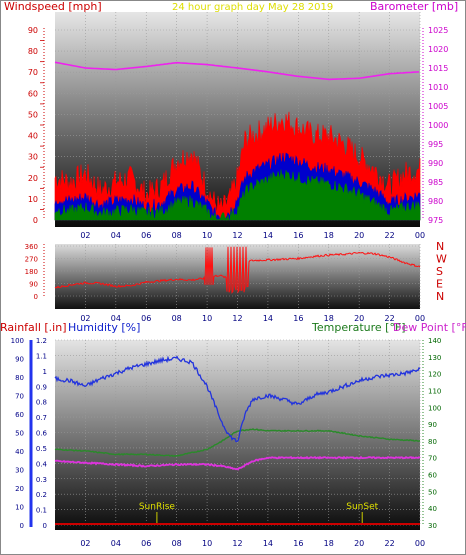 This screenshot has width=466, height=555. What do you see at coordinates (268, 235) in the screenshot?
I see `wind-x-tick-label: 14` at bounding box center [268, 235].